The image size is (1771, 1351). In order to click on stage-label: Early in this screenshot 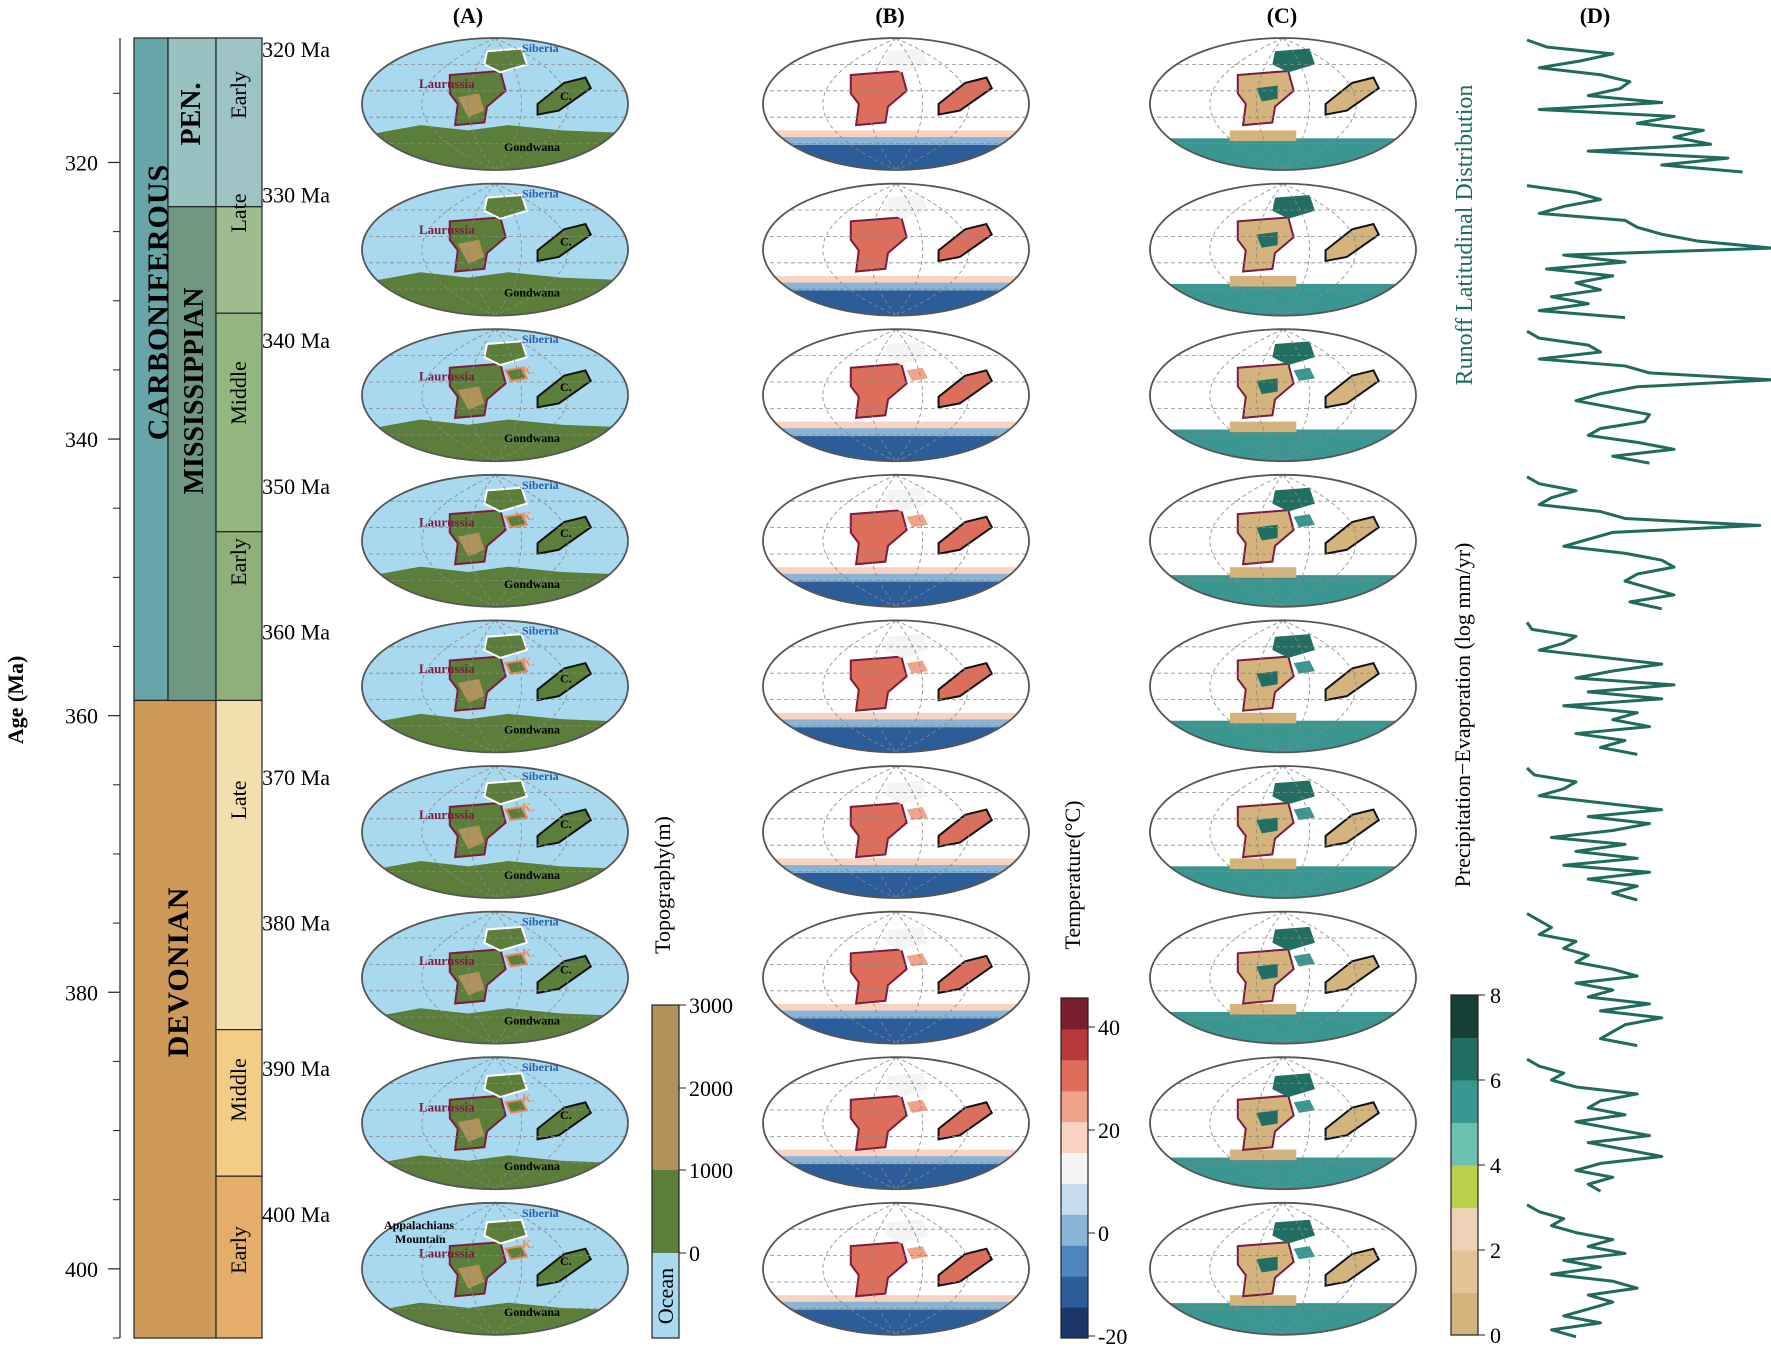, I will do `click(238, 562)`.